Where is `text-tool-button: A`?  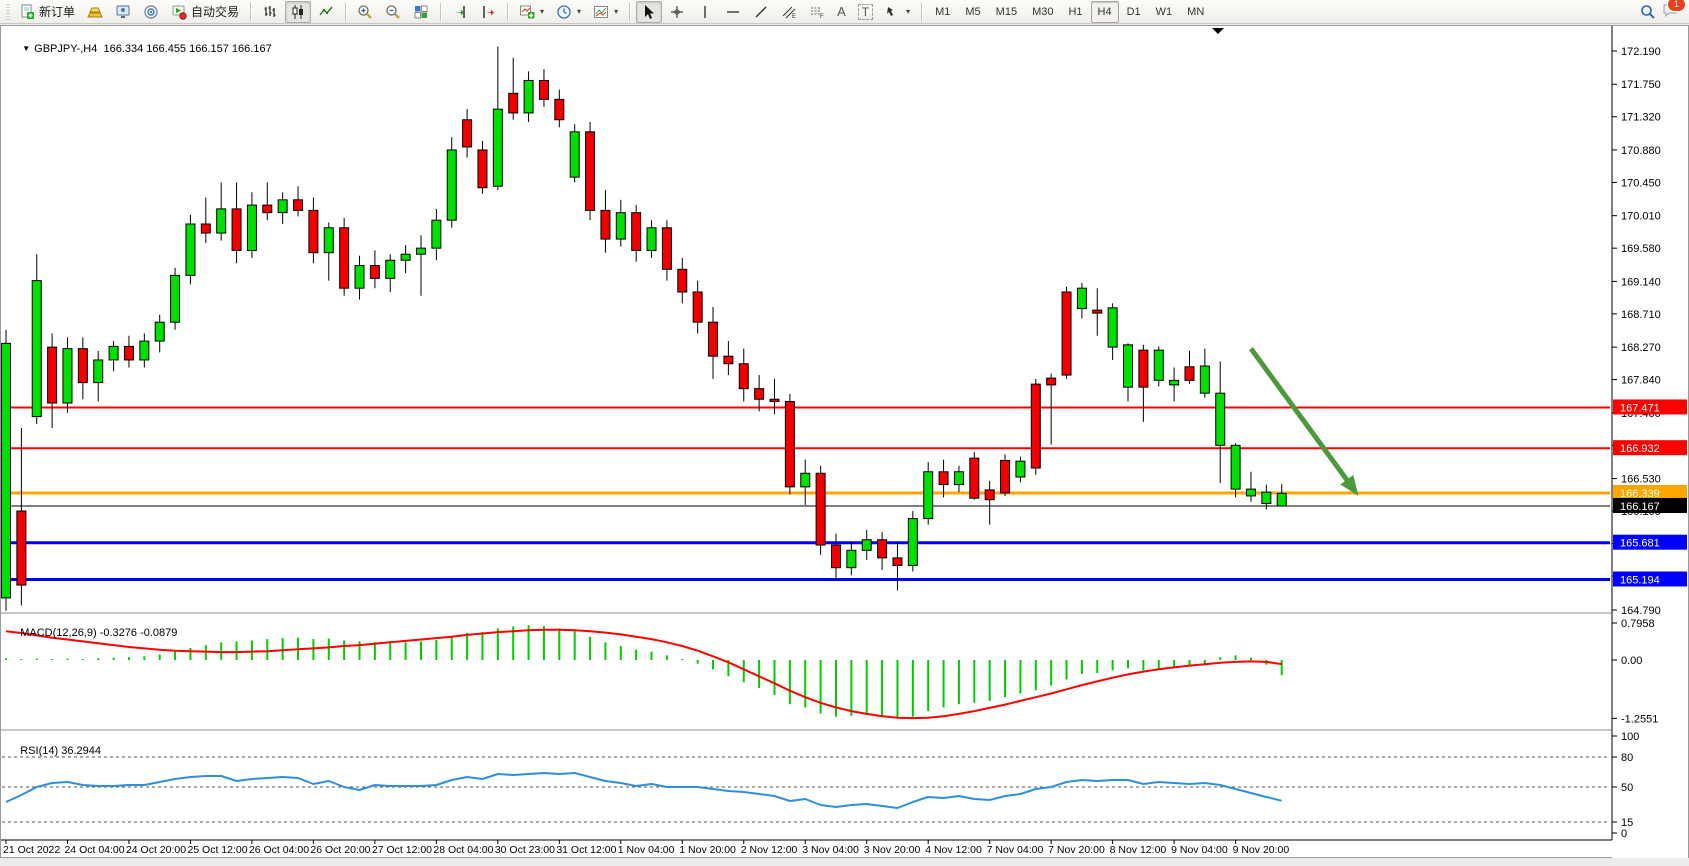
text-tool-button: A is located at coordinates (841, 12).